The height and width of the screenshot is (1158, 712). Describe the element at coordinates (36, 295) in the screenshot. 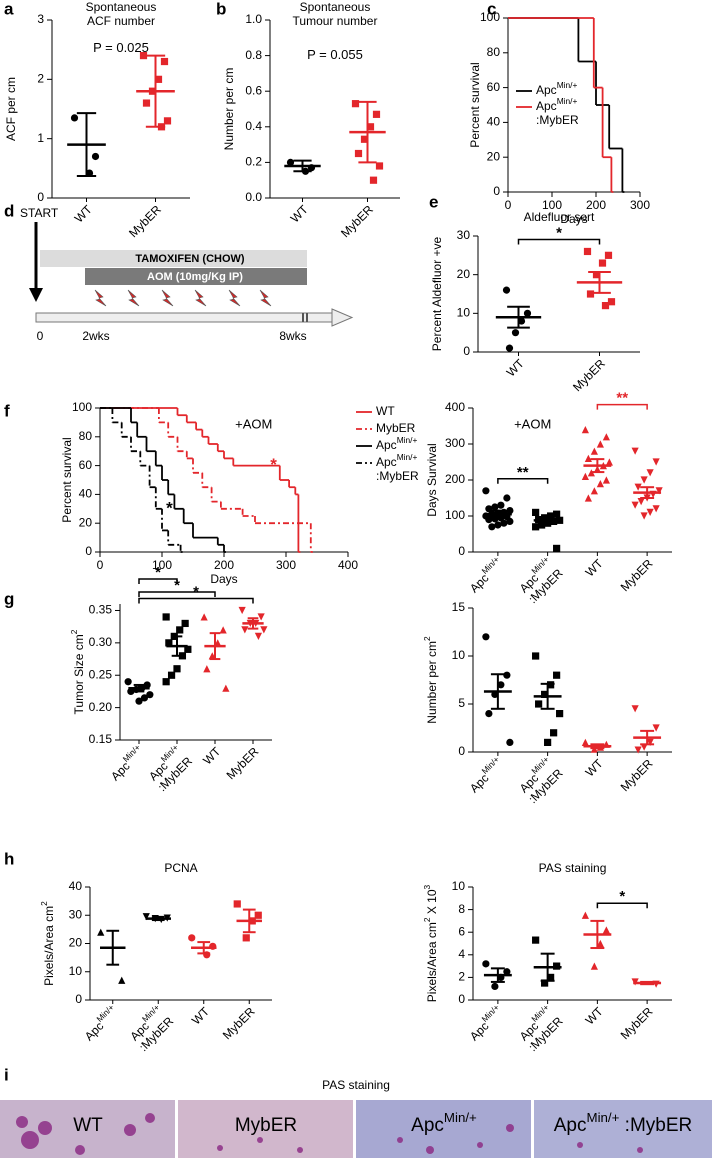

I see `start-arrow-head` at that location.